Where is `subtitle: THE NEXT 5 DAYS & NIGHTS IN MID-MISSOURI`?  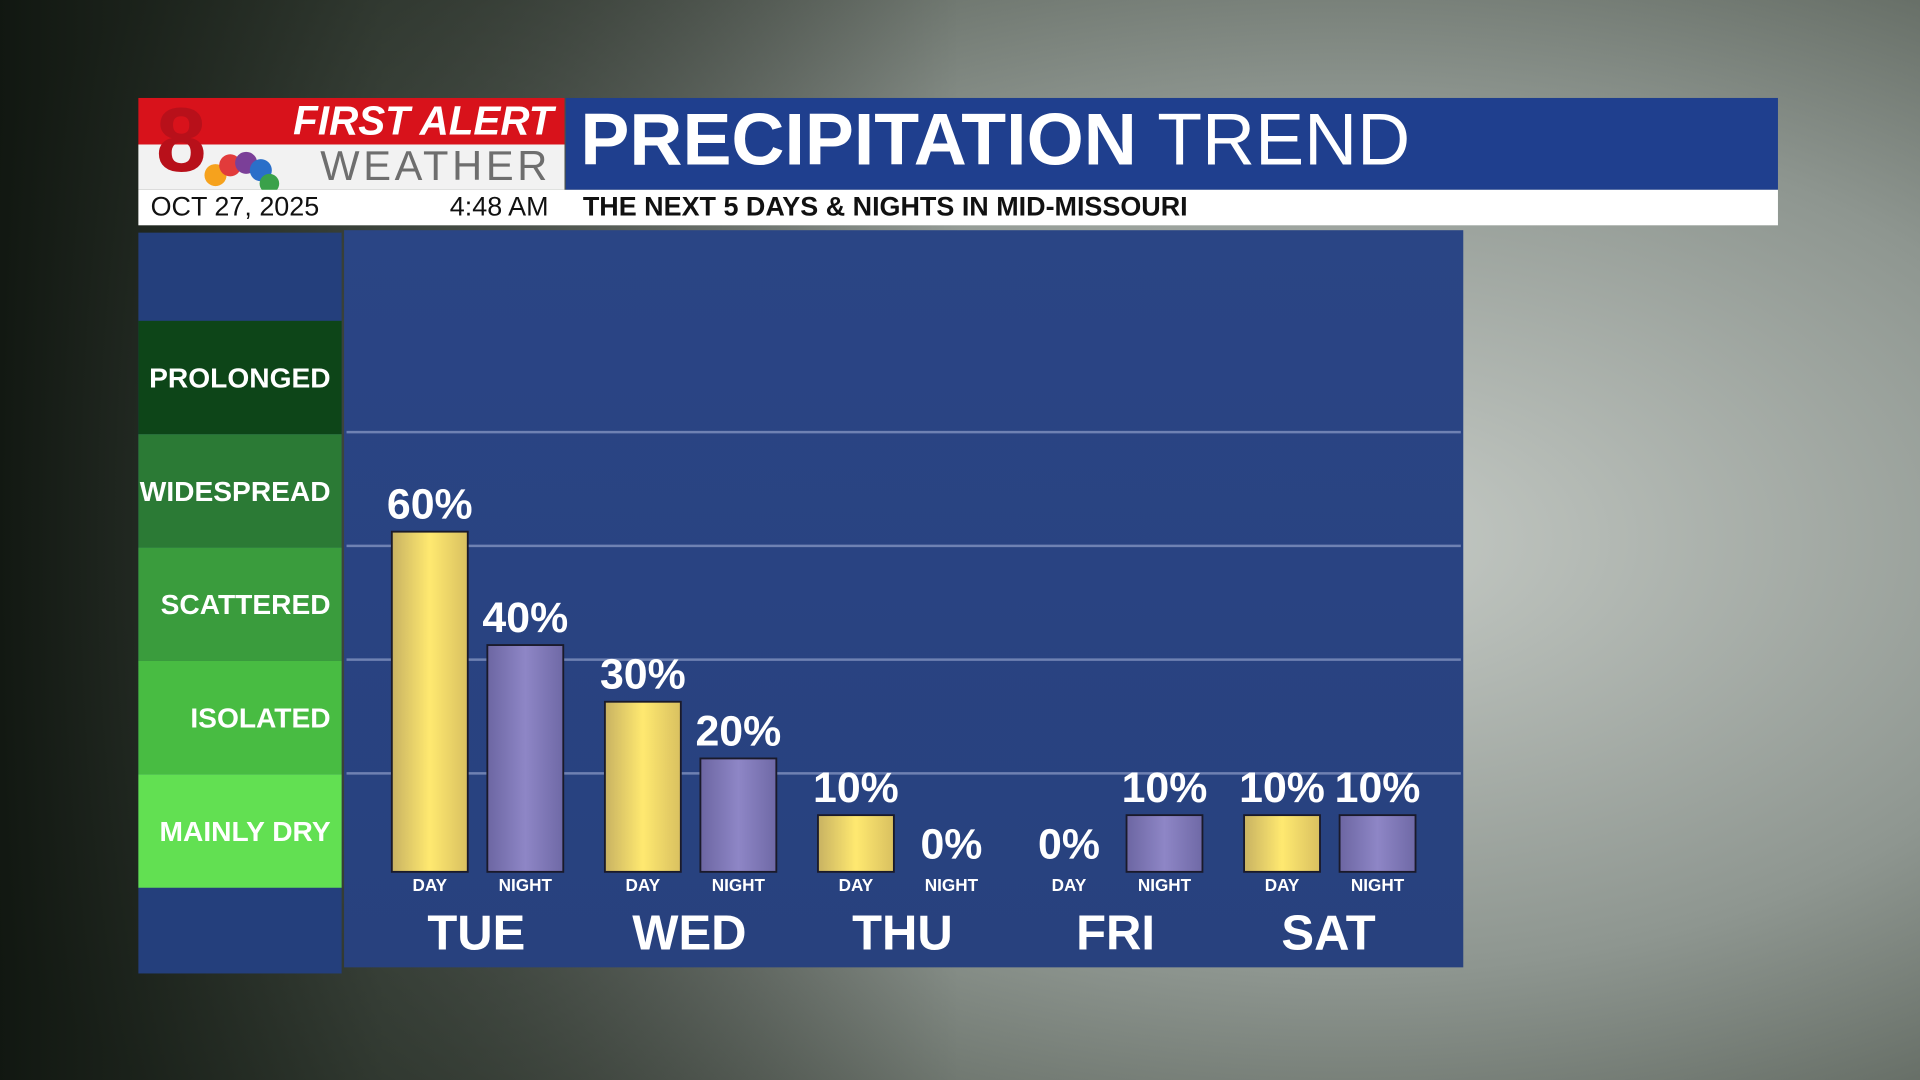 subtitle: THE NEXT 5 DAYS & NIGHTS IN MID-MISSOURI is located at coordinates (885, 206).